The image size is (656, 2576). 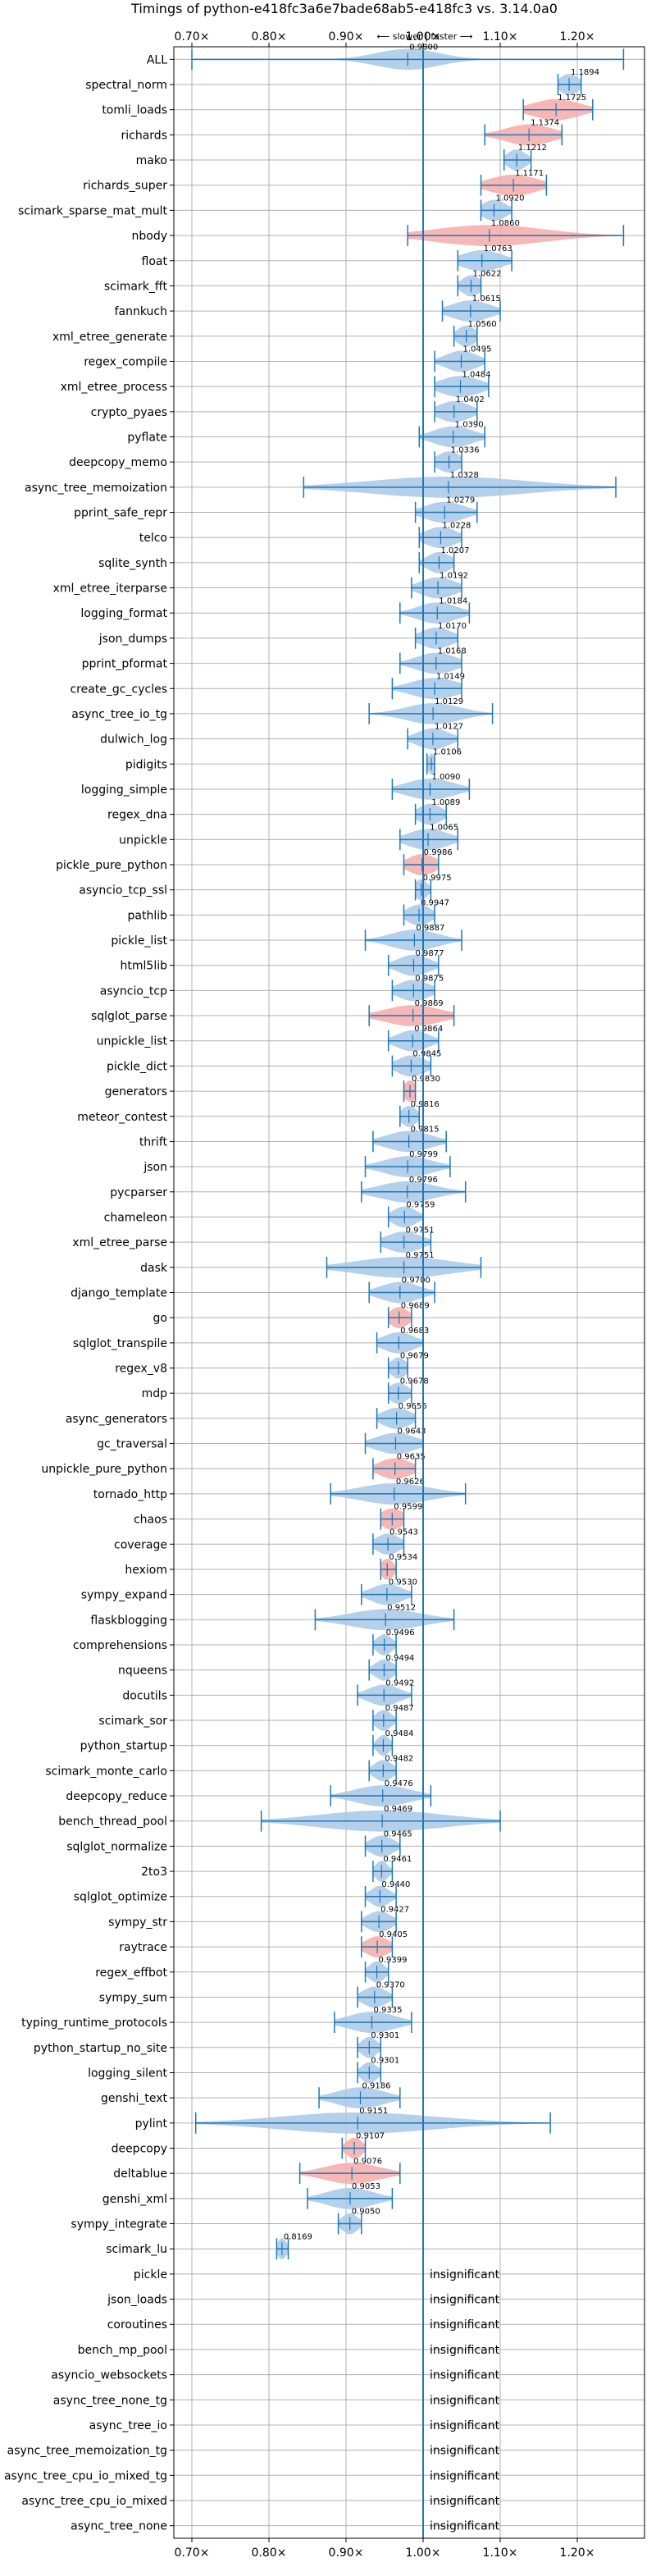 What do you see at coordinates (153, 1142) in the screenshot?
I see `category-label: thrift` at bounding box center [153, 1142].